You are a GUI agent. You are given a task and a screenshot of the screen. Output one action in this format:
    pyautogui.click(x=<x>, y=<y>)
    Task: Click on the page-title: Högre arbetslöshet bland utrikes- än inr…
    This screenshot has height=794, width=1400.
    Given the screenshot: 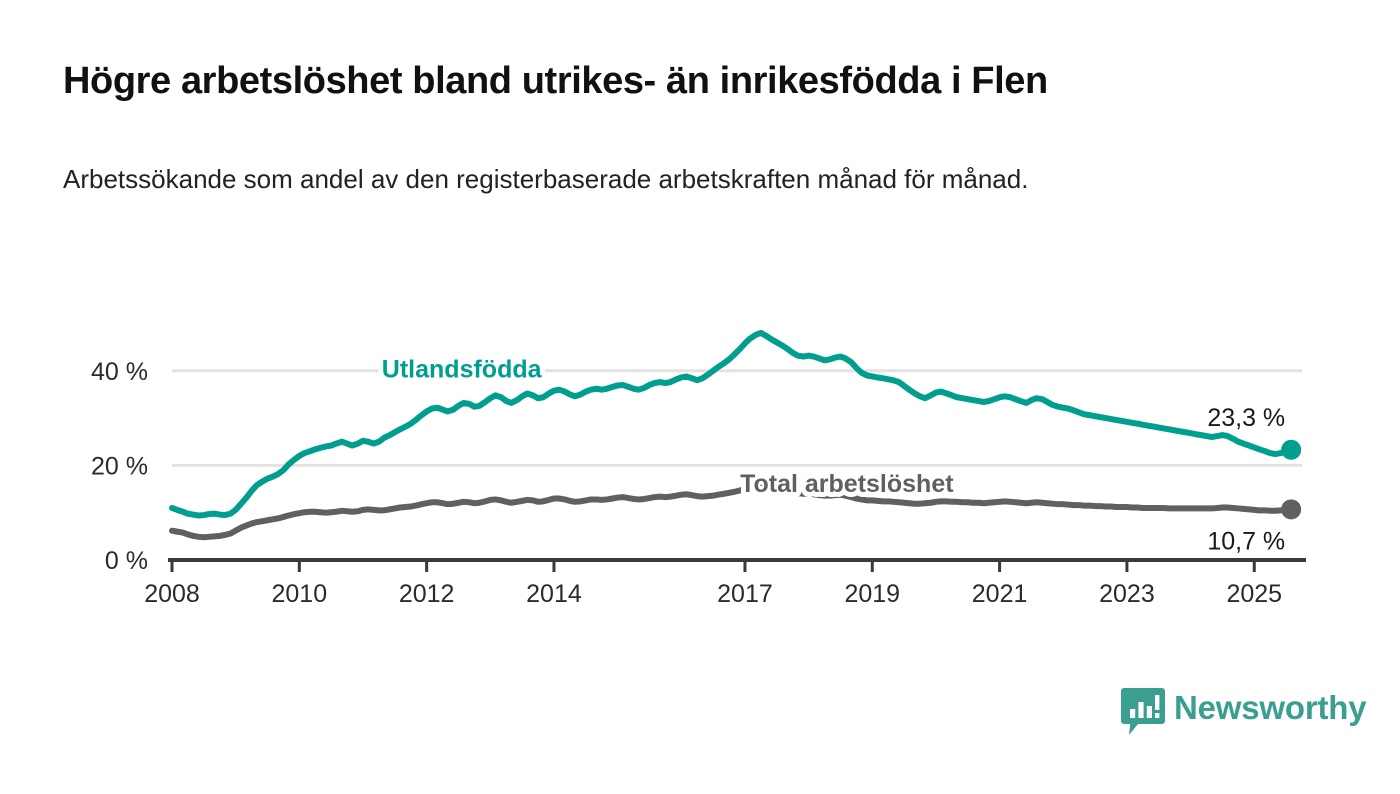 What is the action you would take?
    pyautogui.click(x=555, y=81)
    